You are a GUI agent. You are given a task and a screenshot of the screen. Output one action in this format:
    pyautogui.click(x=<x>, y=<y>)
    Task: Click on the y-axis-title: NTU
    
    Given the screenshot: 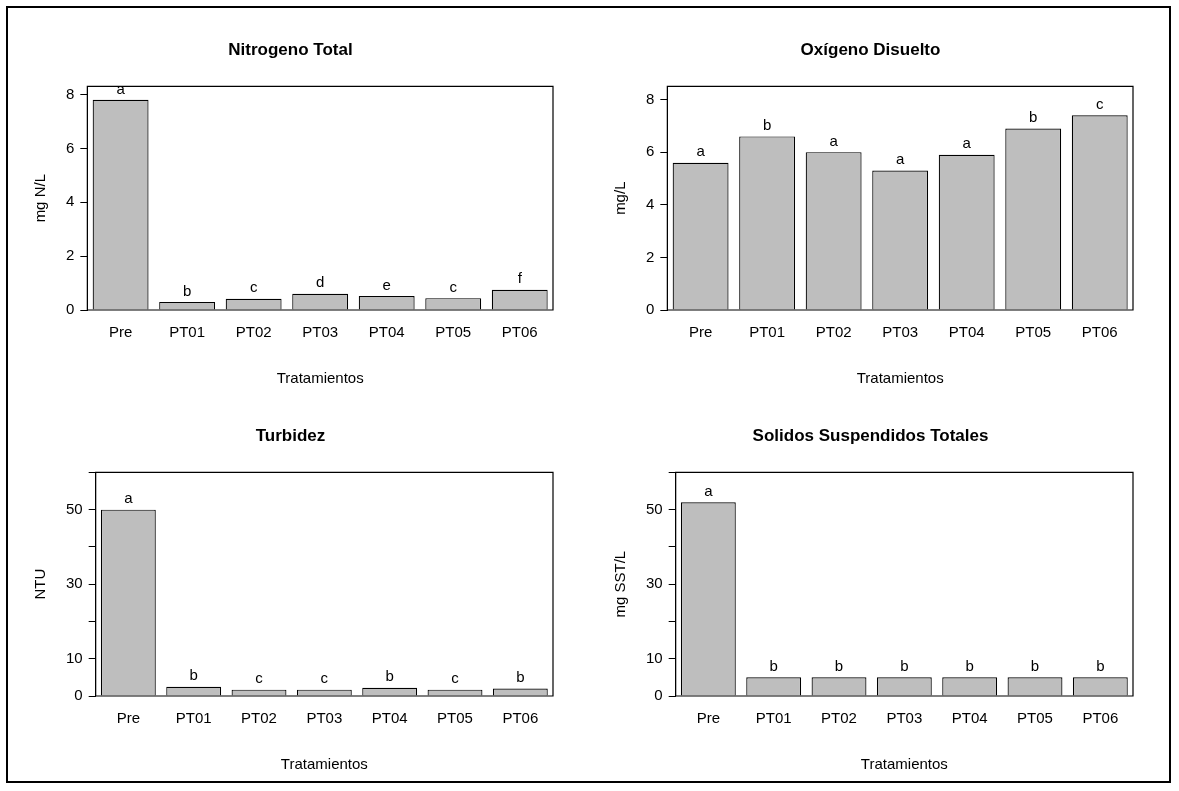 What is the action you would take?
    pyautogui.click(x=40, y=584)
    